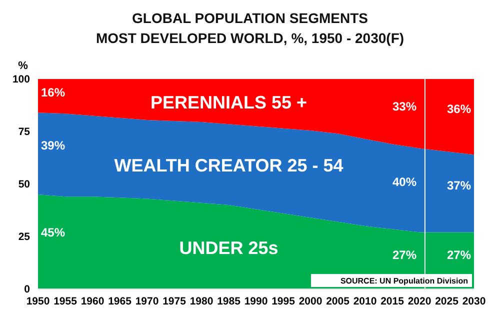  What do you see at coordinates (229, 301) in the screenshot?
I see `x-tick-label: 1985` at bounding box center [229, 301].